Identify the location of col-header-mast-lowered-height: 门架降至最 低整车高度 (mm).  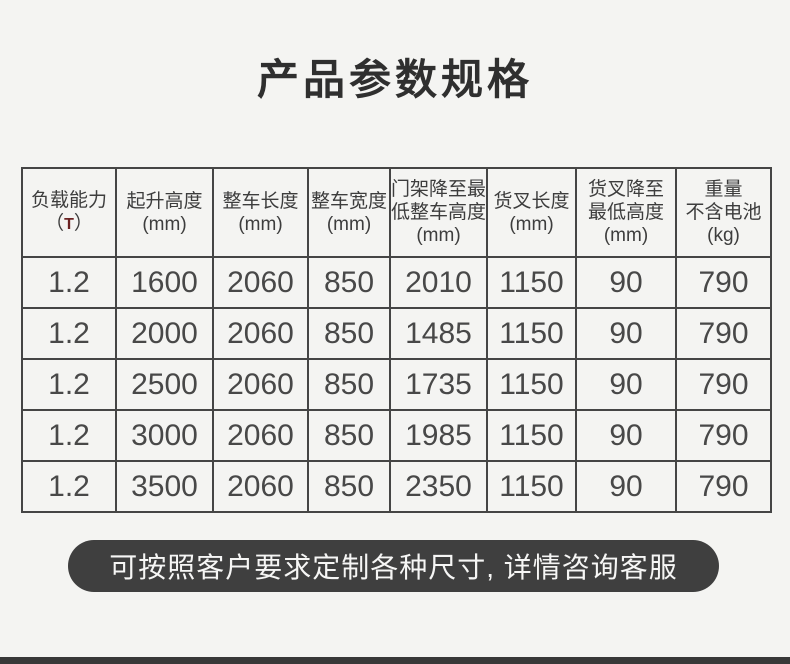
(438, 212).